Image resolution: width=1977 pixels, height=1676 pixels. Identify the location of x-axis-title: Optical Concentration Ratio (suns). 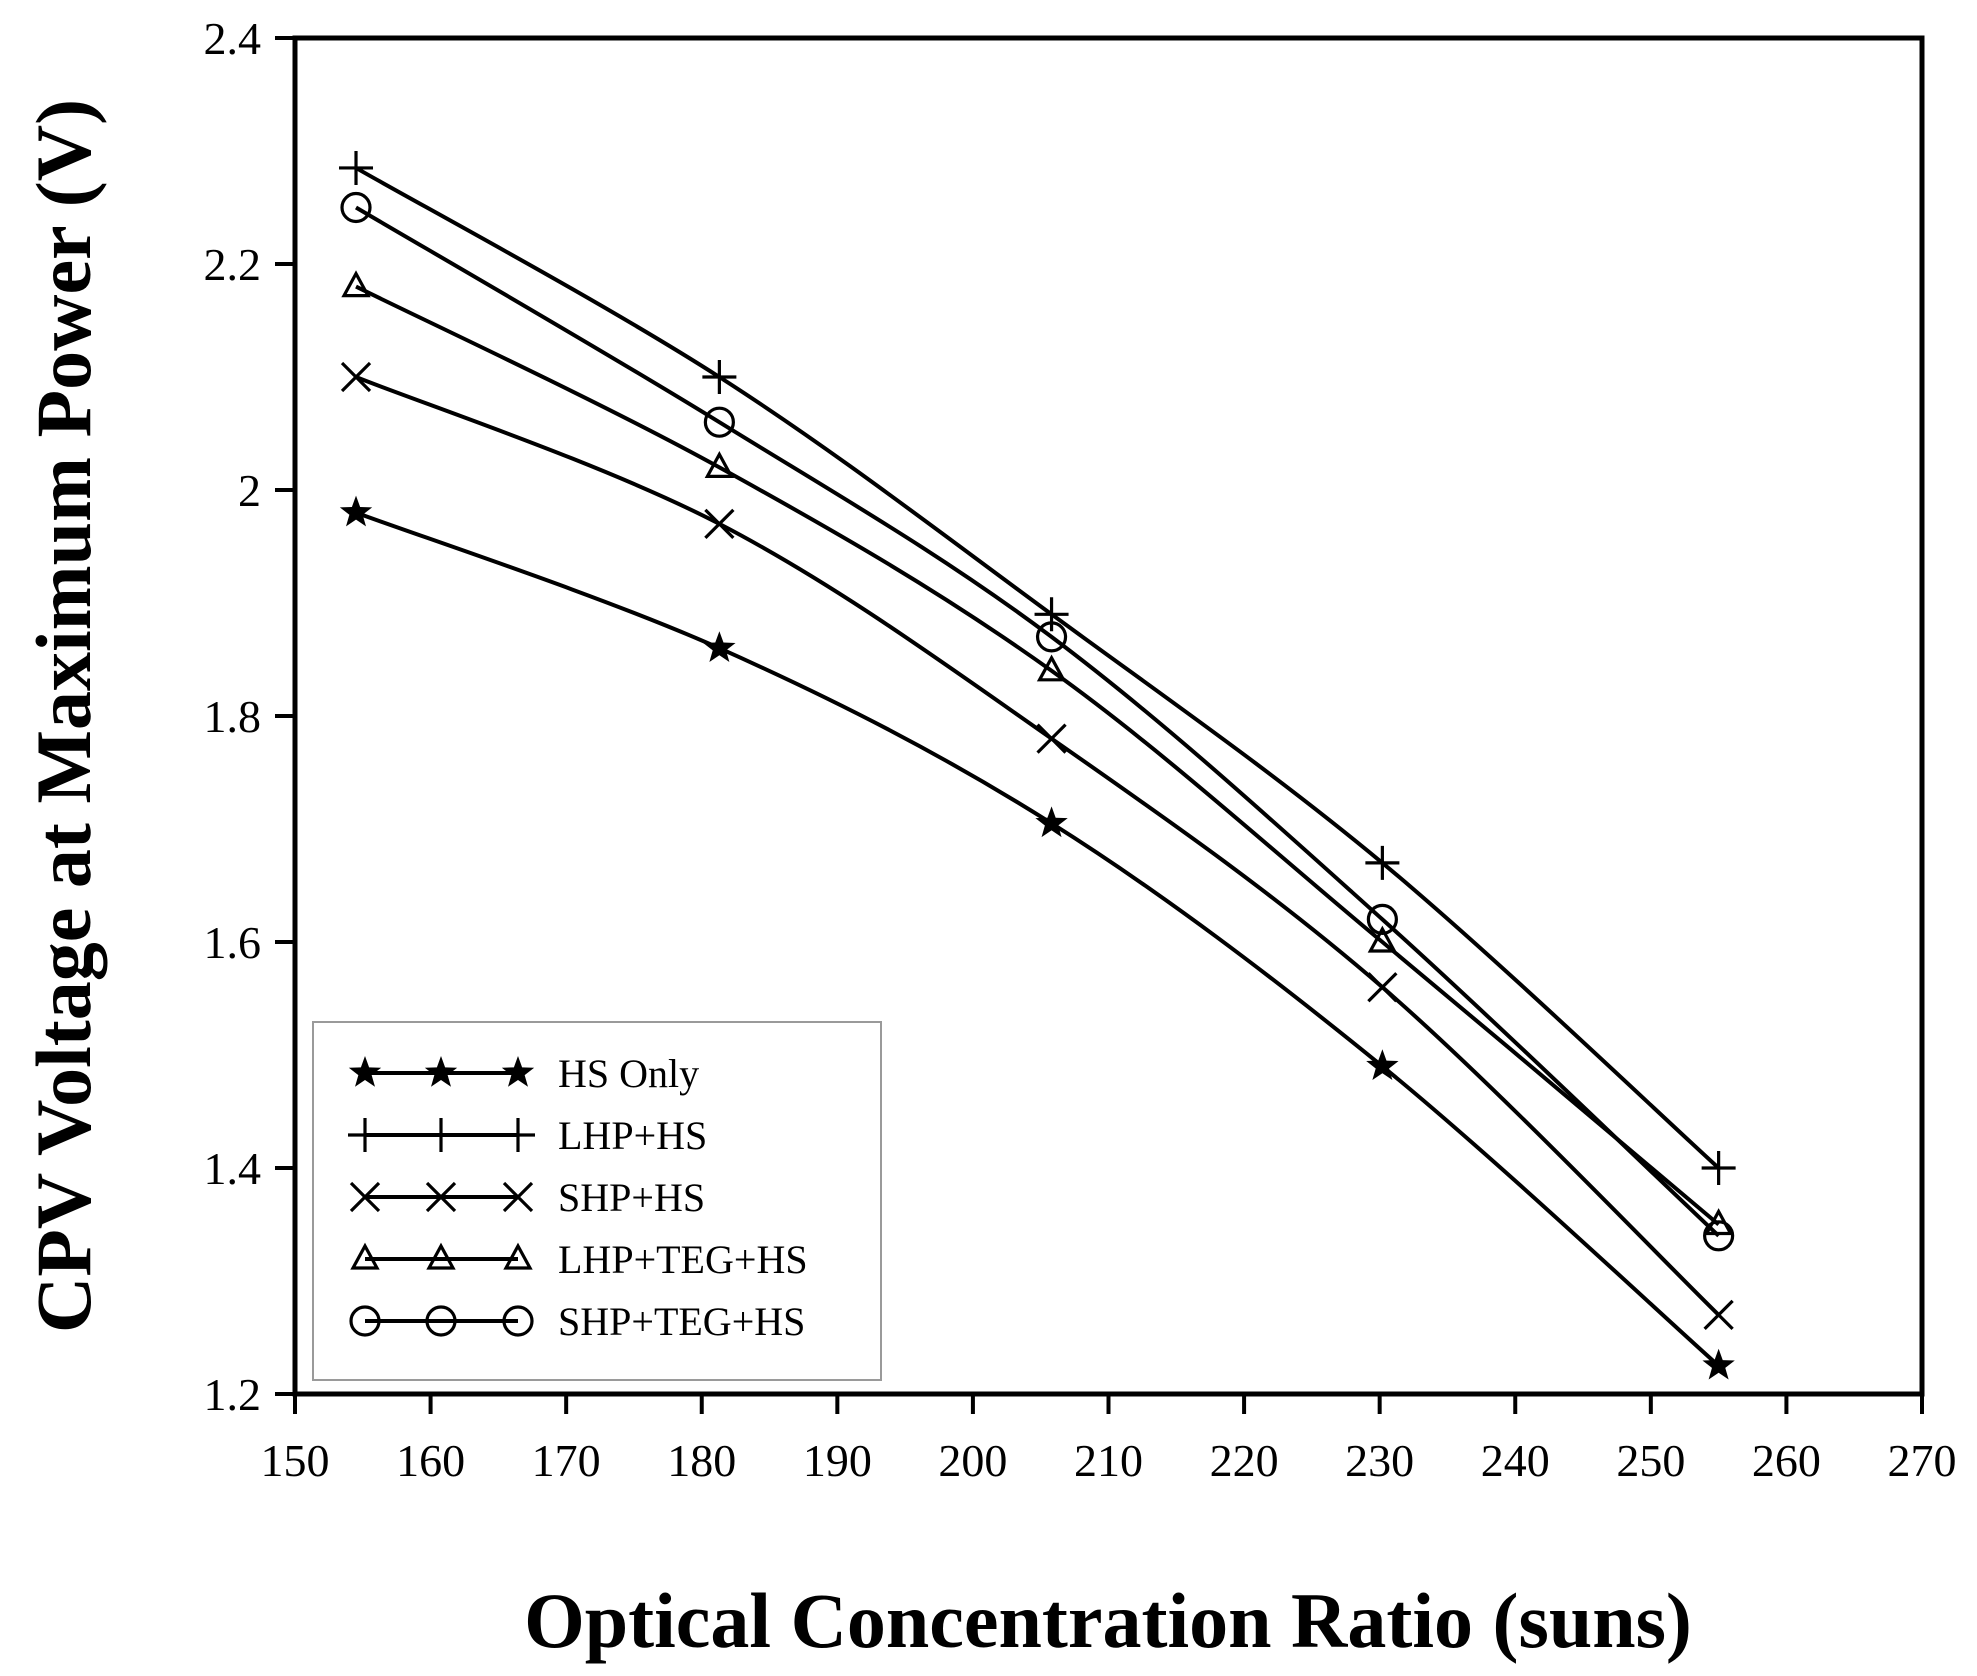
(1108, 1620).